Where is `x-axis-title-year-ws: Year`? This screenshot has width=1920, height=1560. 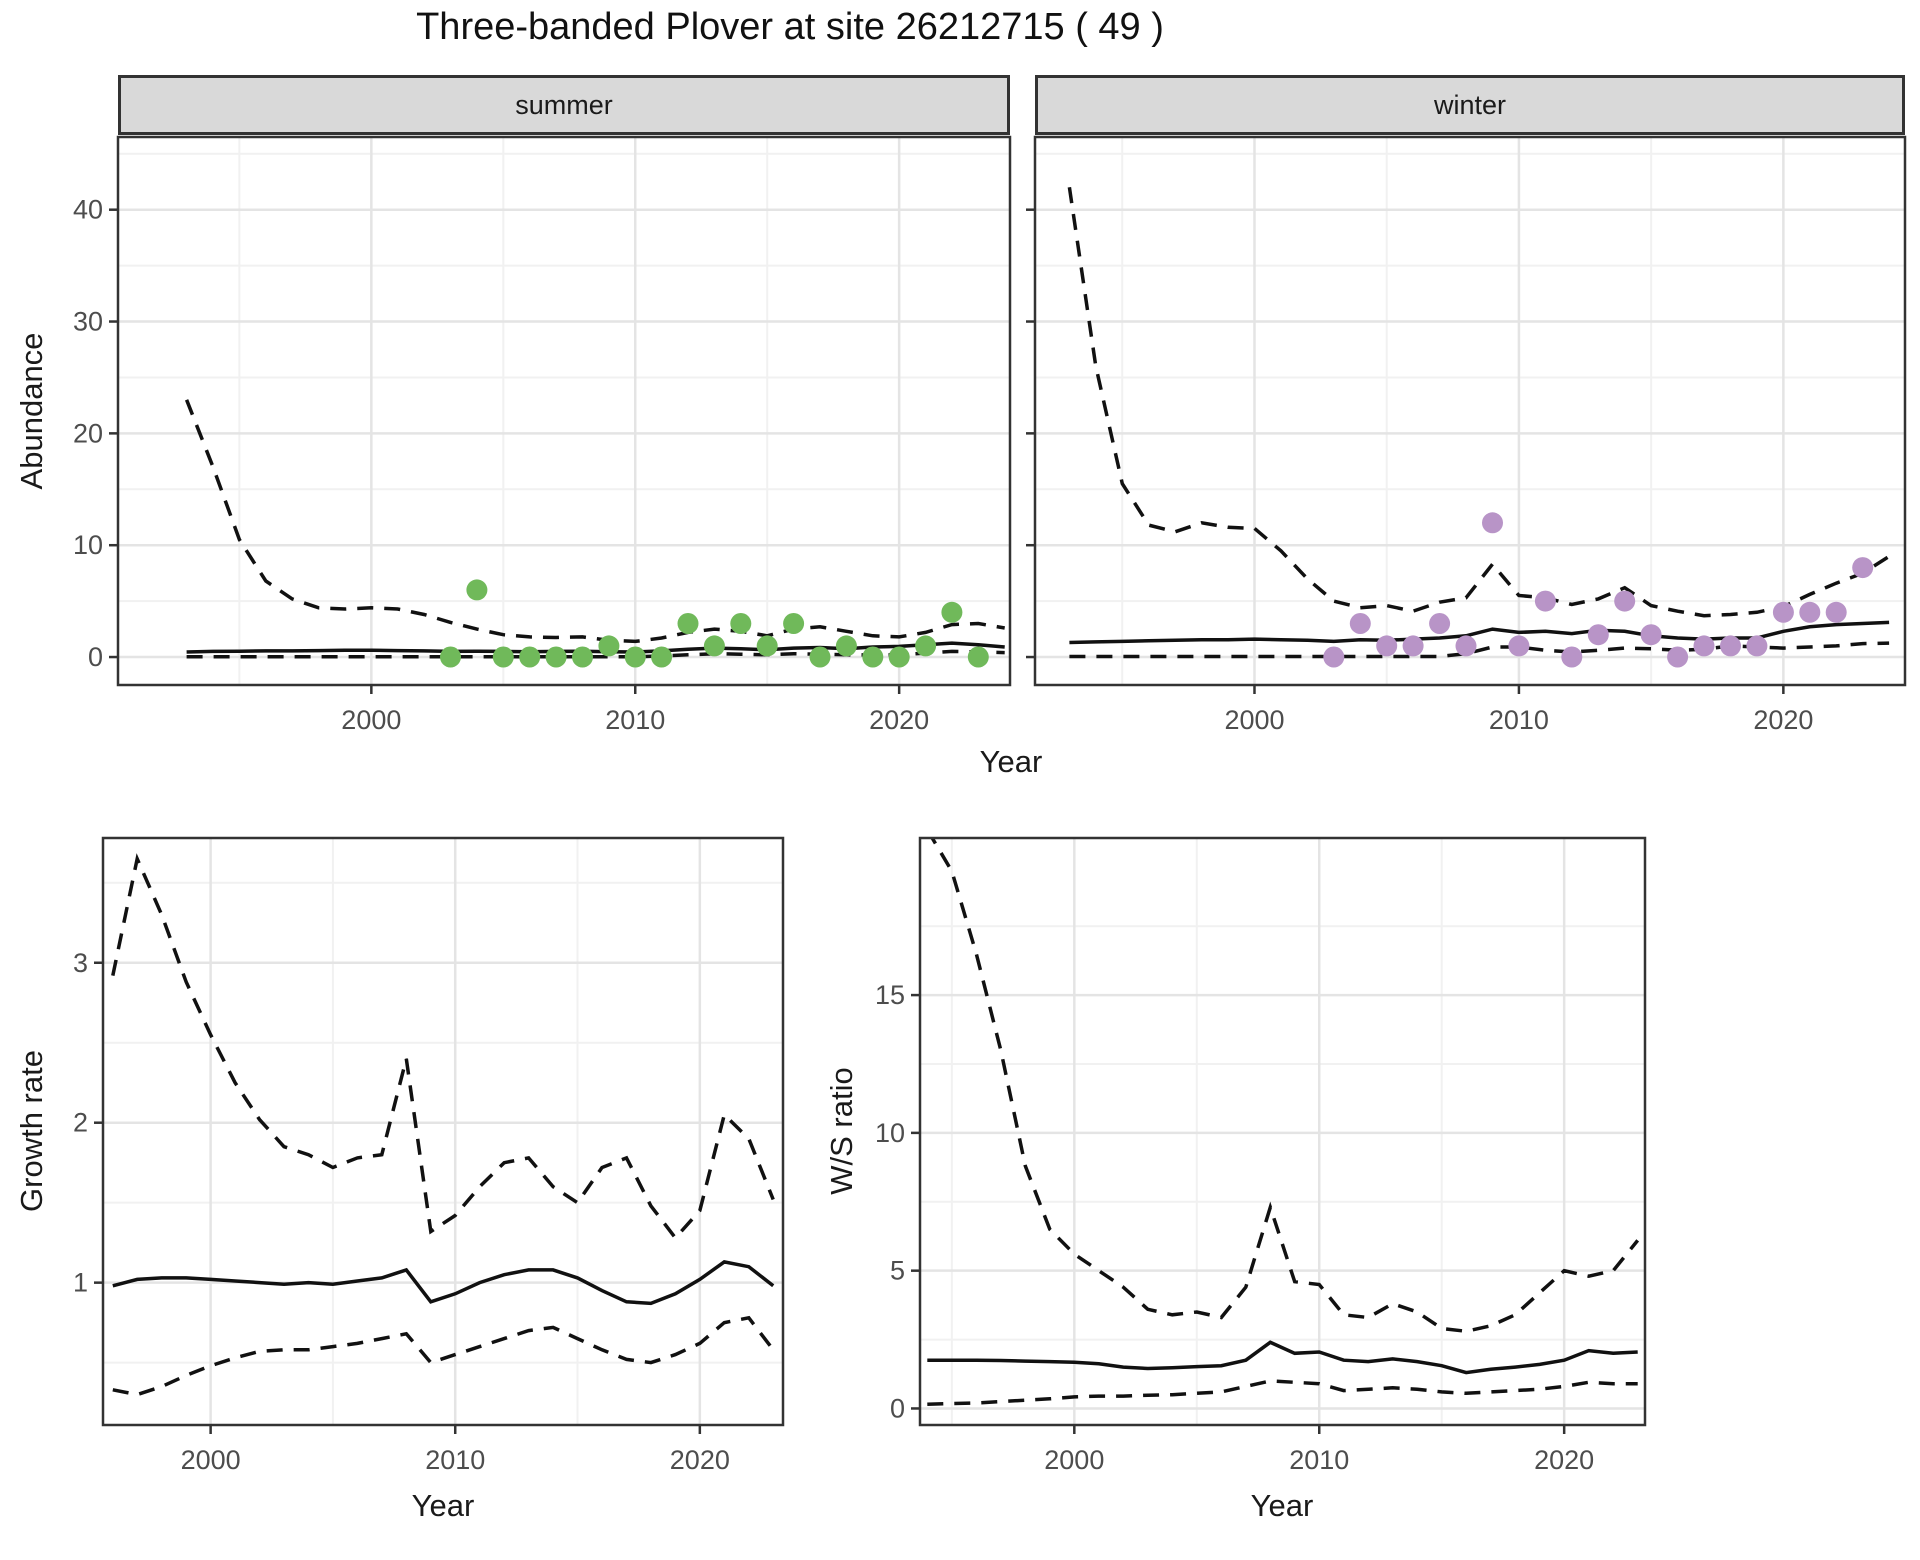
x-axis-title-year-ws: Year is located at coordinates (1282, 1505).